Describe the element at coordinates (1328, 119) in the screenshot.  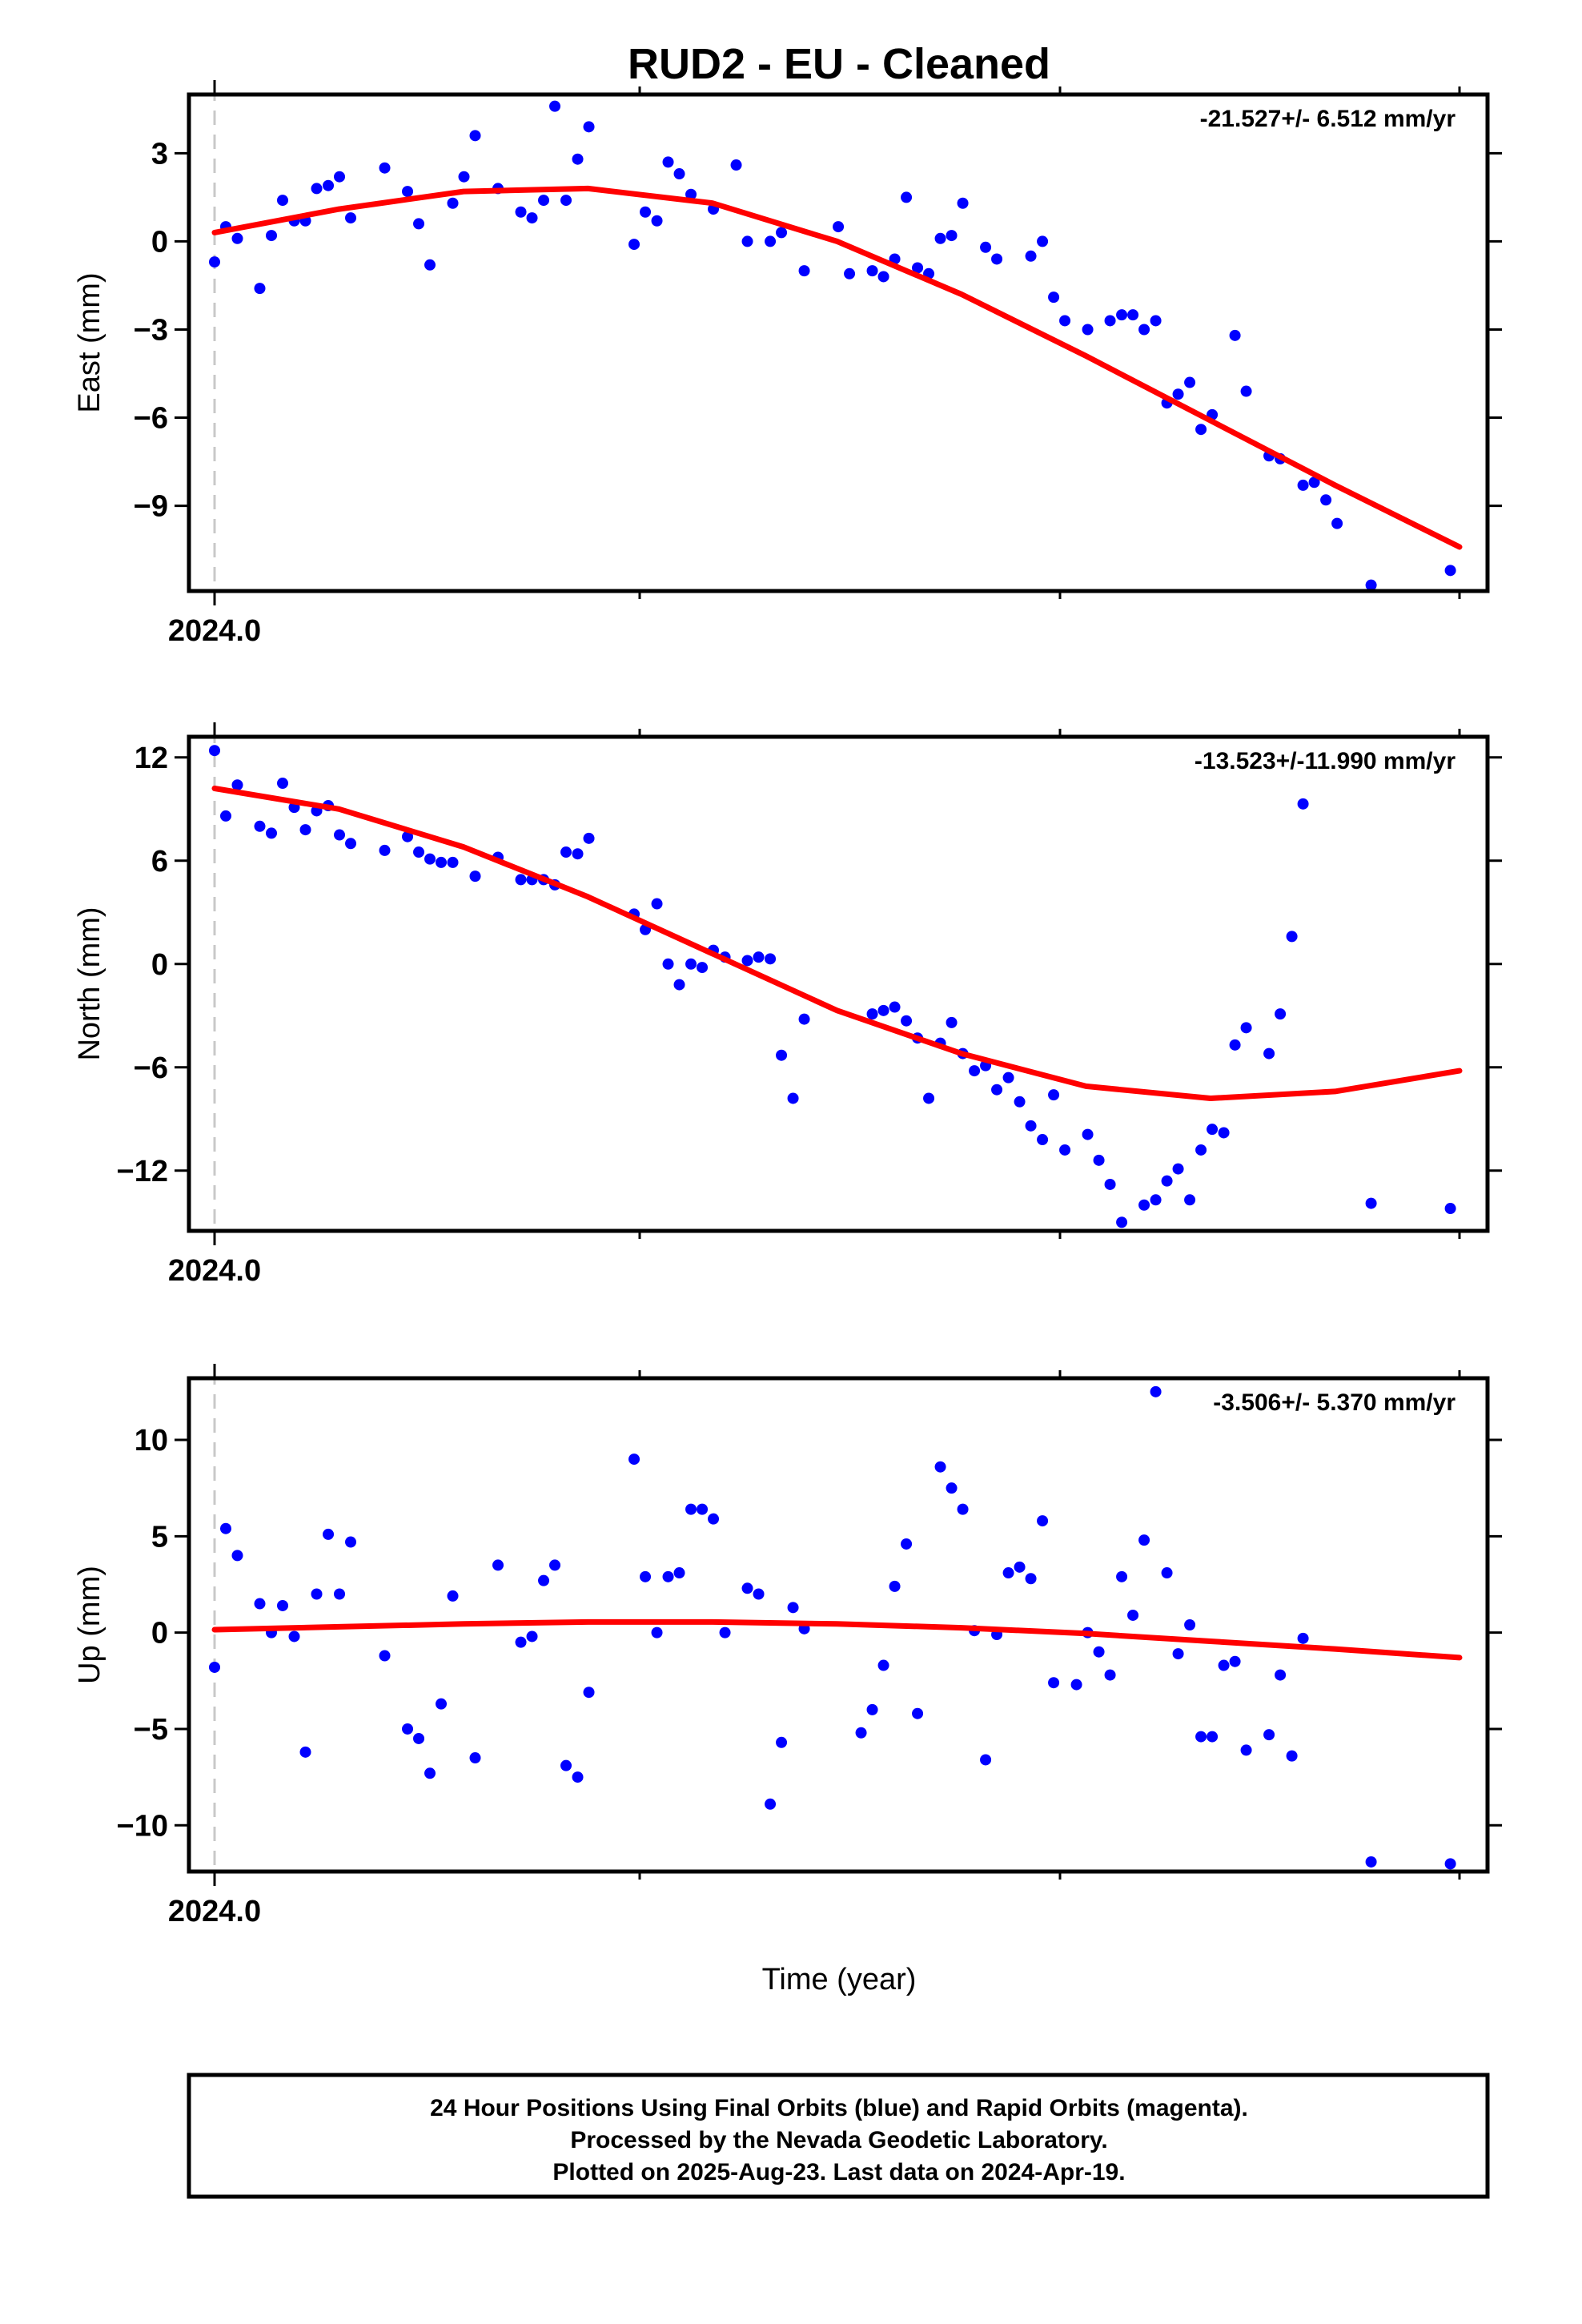
I see `rate-label: -21.527+/- 6.512 mm/yr` at that location.